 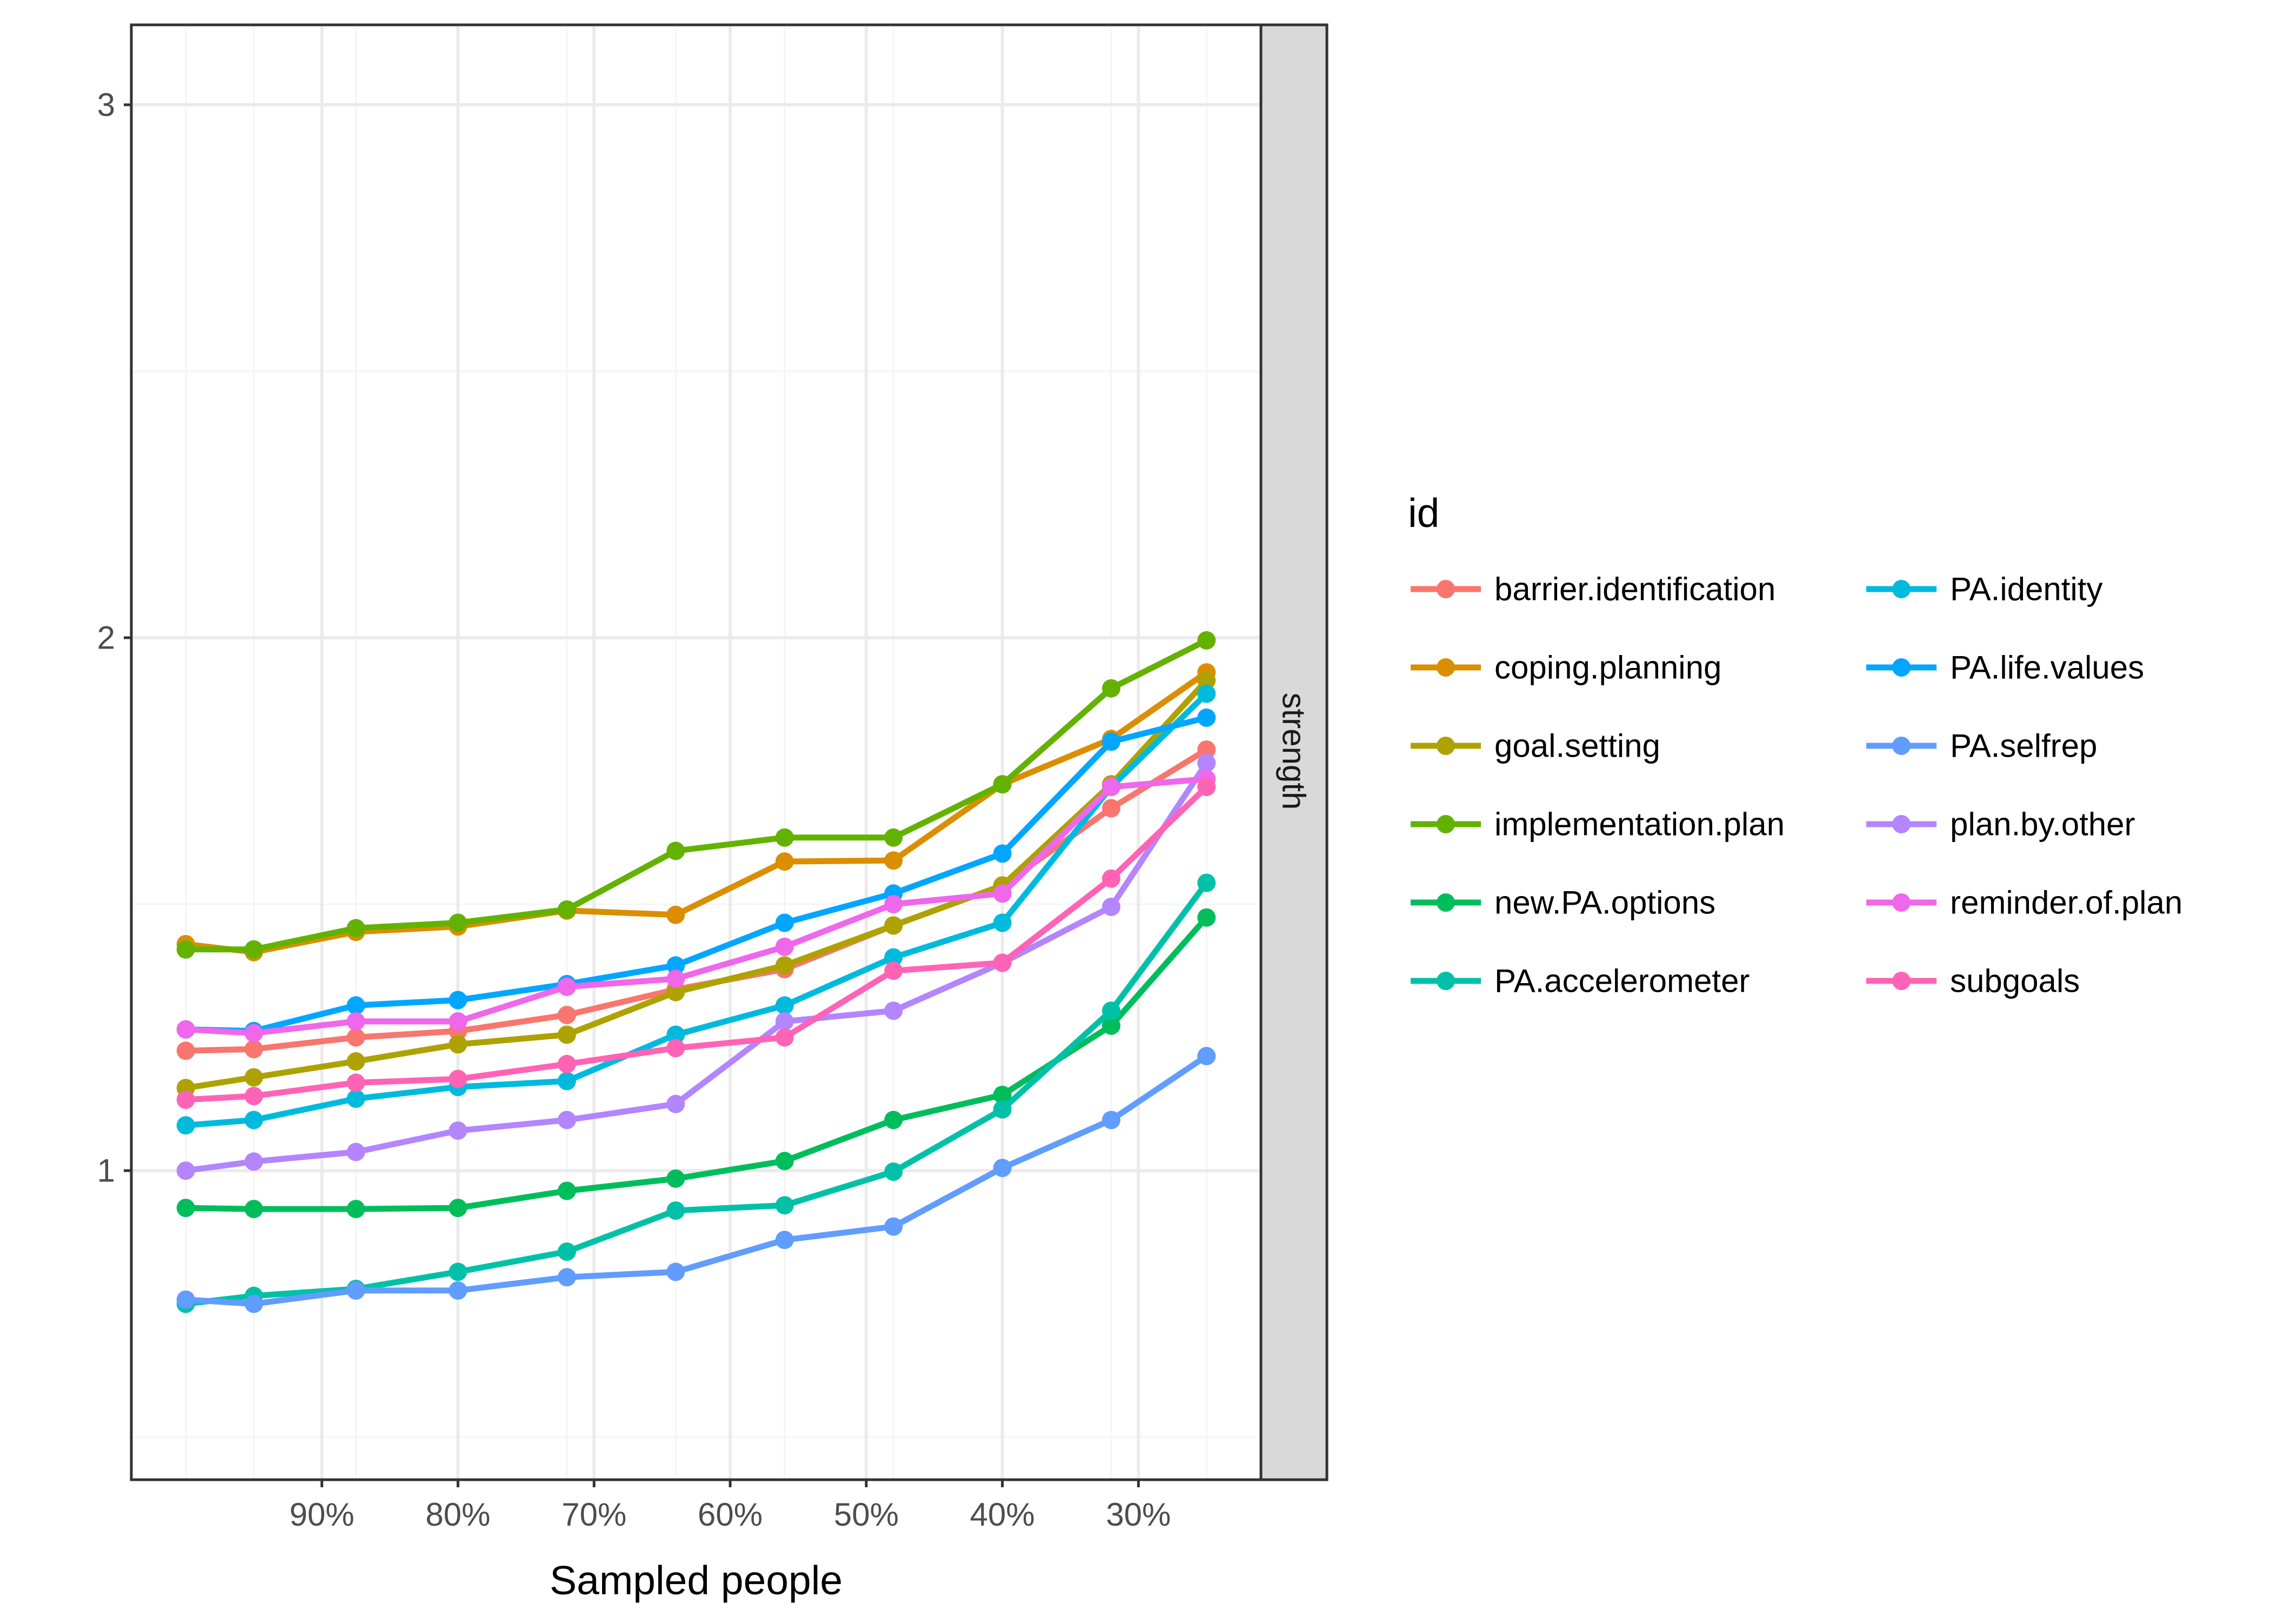 I want to click on legend-label: PA.identity, so click(x=2026, y=589).